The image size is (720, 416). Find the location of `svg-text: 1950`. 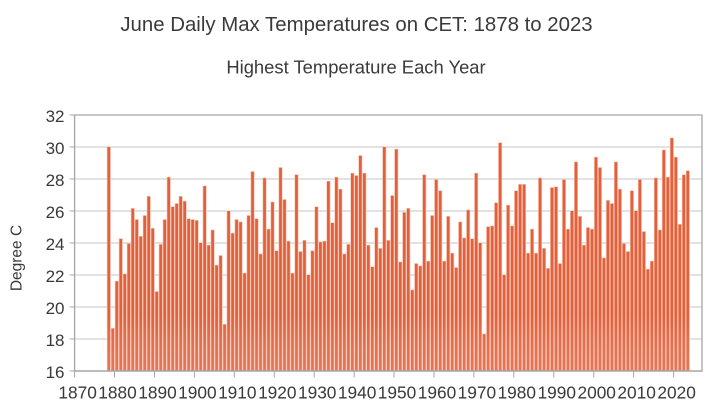

svg-text: 1950 is located at coordinates (397, 393).